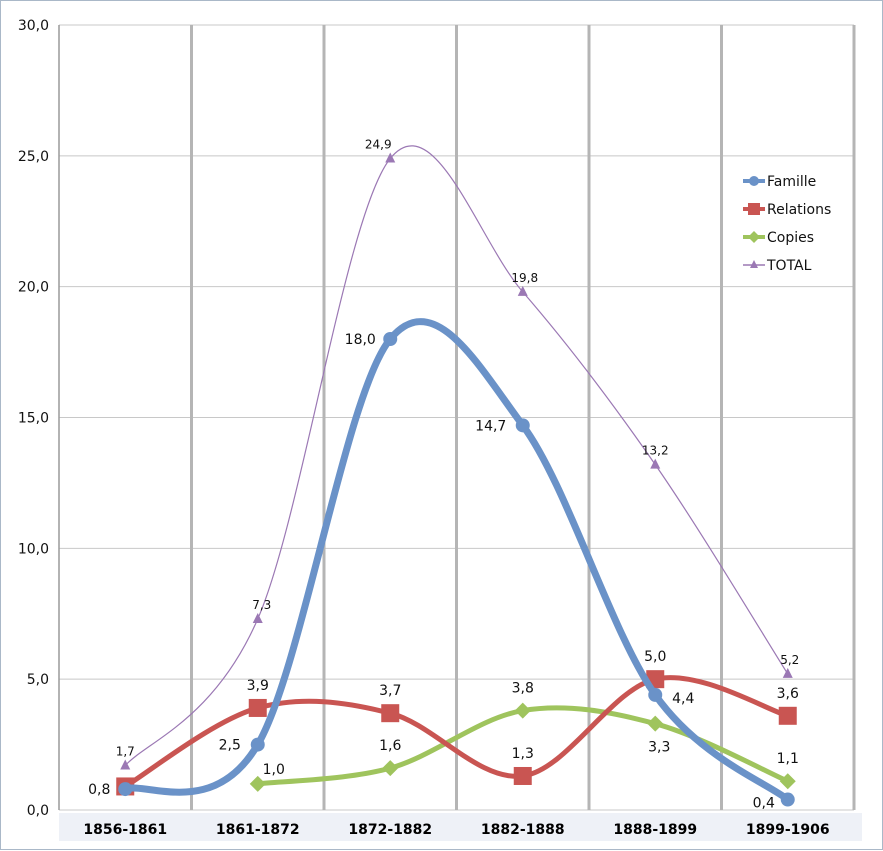  What do you see at coordinates (390, 691) in the screenshot?
I see `data-label-relations: 3,7` at bounding box center [390, 691].